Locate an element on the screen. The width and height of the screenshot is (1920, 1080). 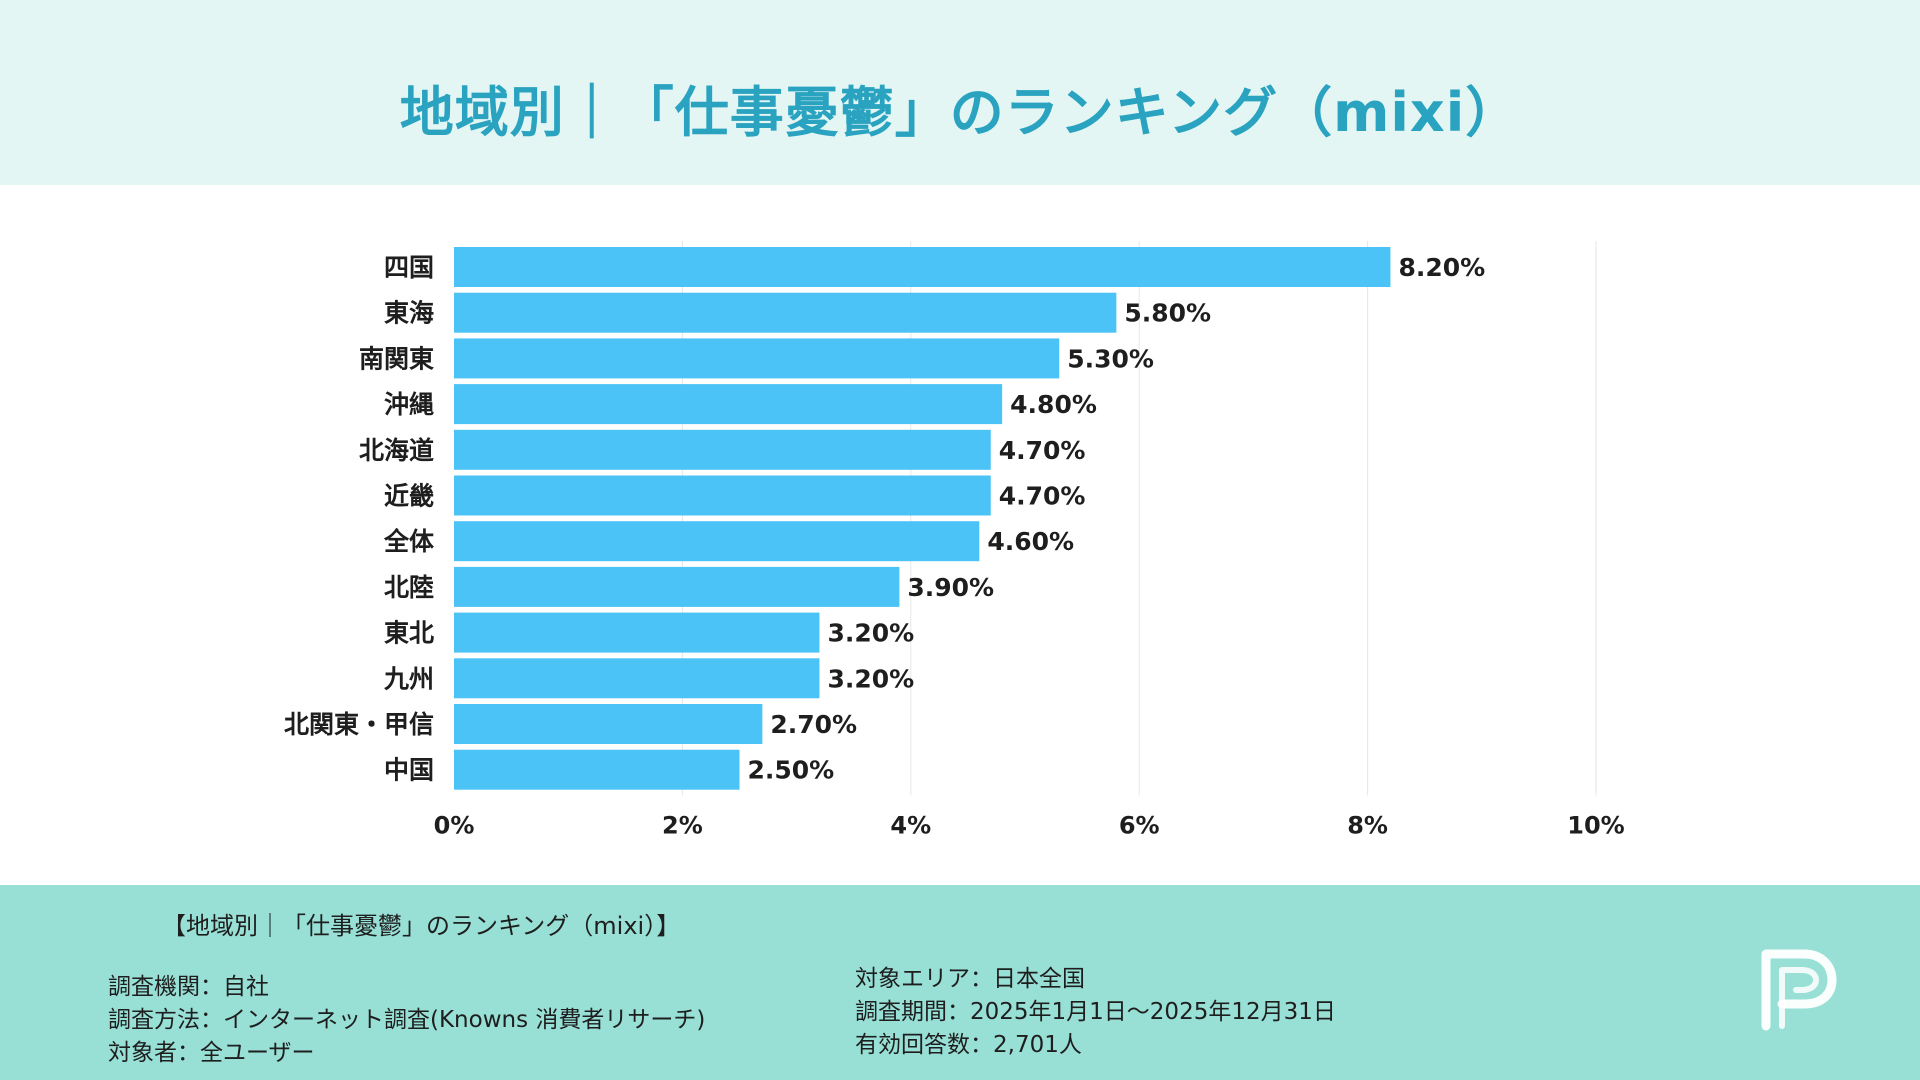
value-label: 2.50% is located at coordinates (791, 770).